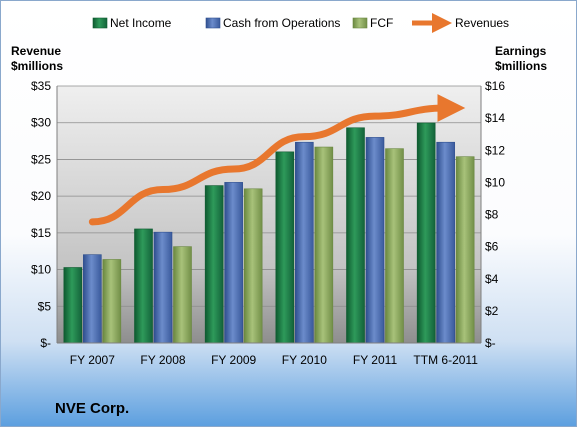 The width and height of the screenshot is (577, 432). I want to click on left-tick-label: $15, so click(41, 233).